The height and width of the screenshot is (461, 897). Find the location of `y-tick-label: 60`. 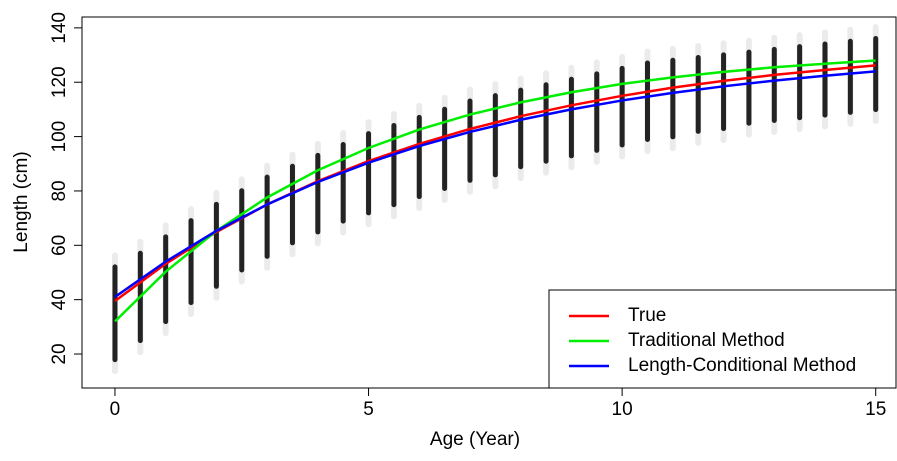

y-tick-label: 60 is located at coordinates (59, 245).